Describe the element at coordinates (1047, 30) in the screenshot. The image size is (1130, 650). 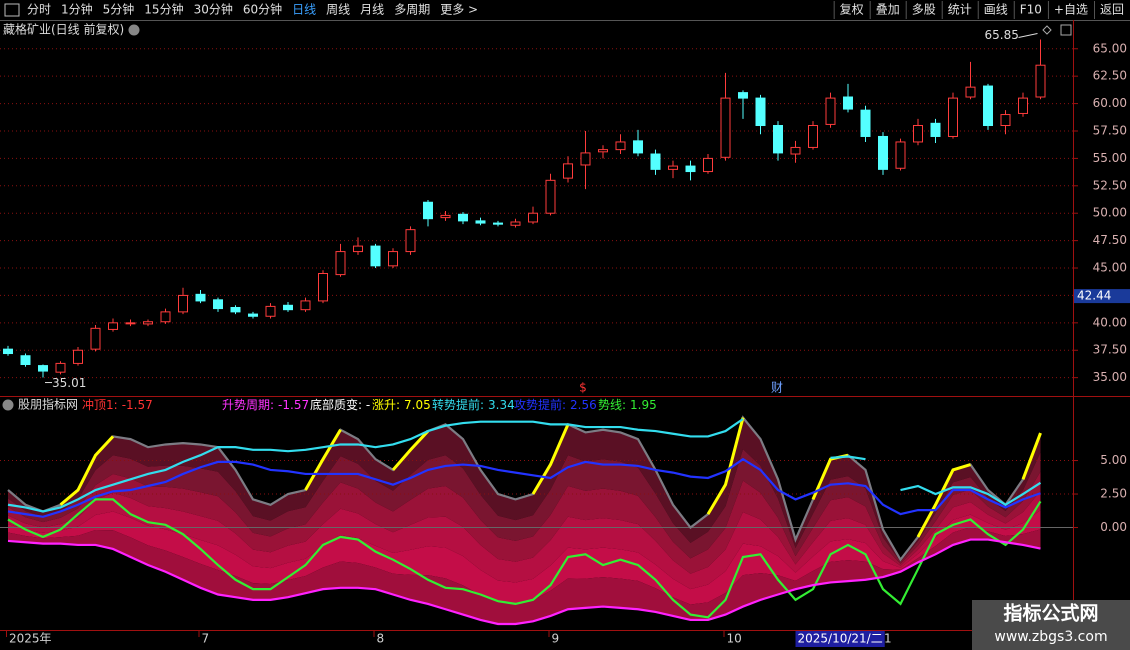
I see `diamond-icon` at that location.